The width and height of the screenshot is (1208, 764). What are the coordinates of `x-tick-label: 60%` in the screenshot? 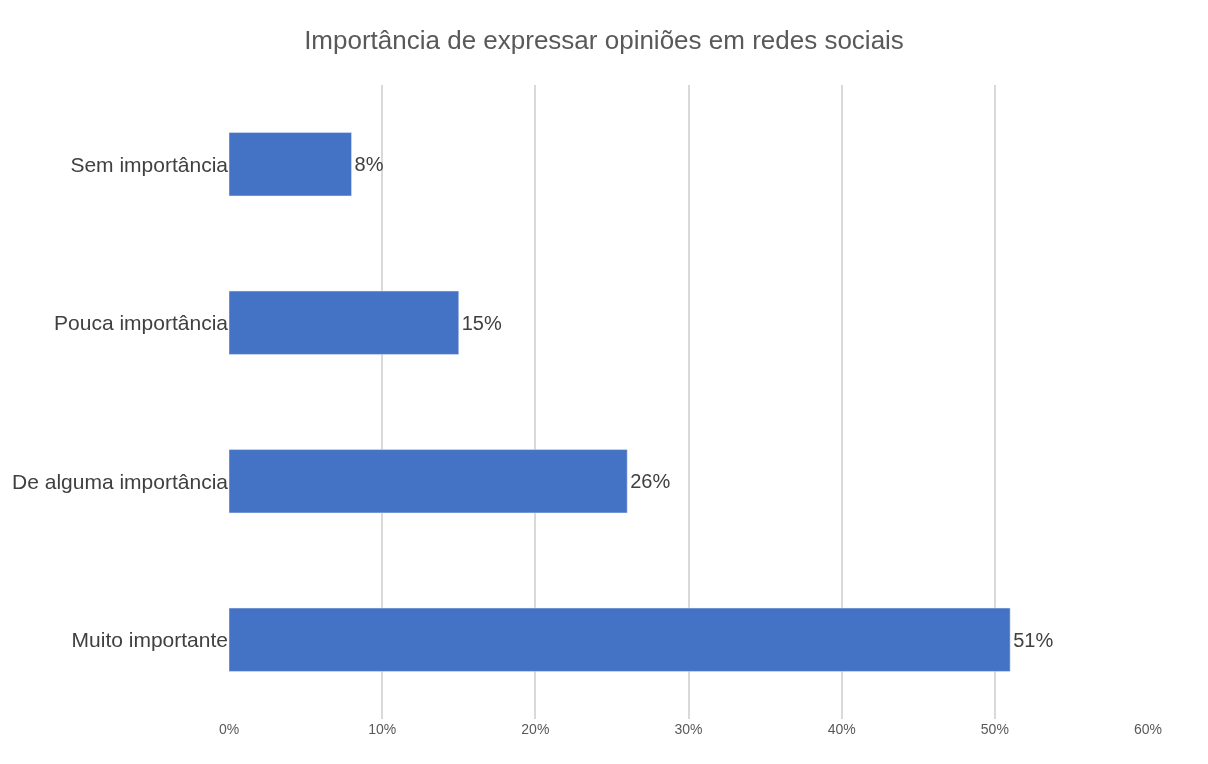 It's located at (1148, 729).